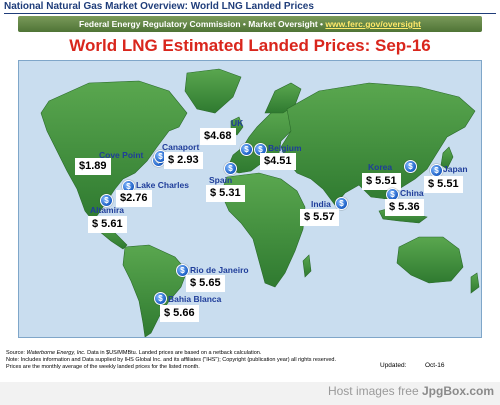 The image size is (500, 405). Describe the element at coordinates (435, 365) in the screenshot. I see `updated-value: Oct-16` at that location.